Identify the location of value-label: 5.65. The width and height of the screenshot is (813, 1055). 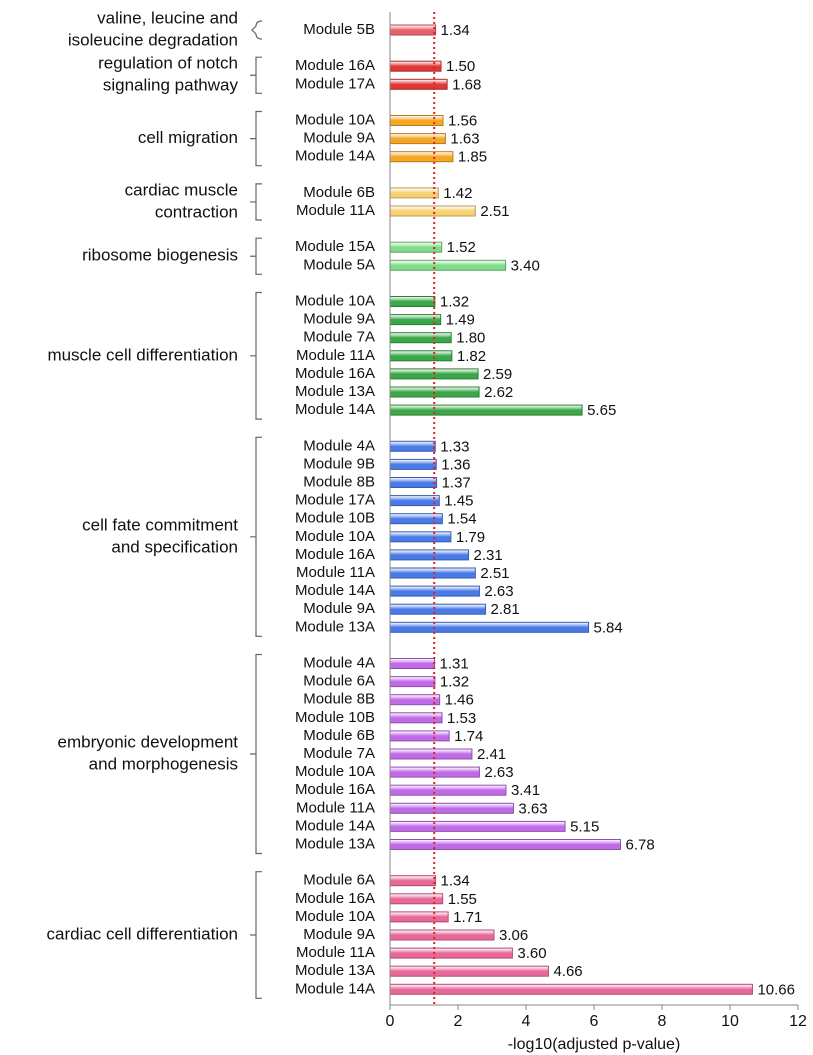
(601, 410).